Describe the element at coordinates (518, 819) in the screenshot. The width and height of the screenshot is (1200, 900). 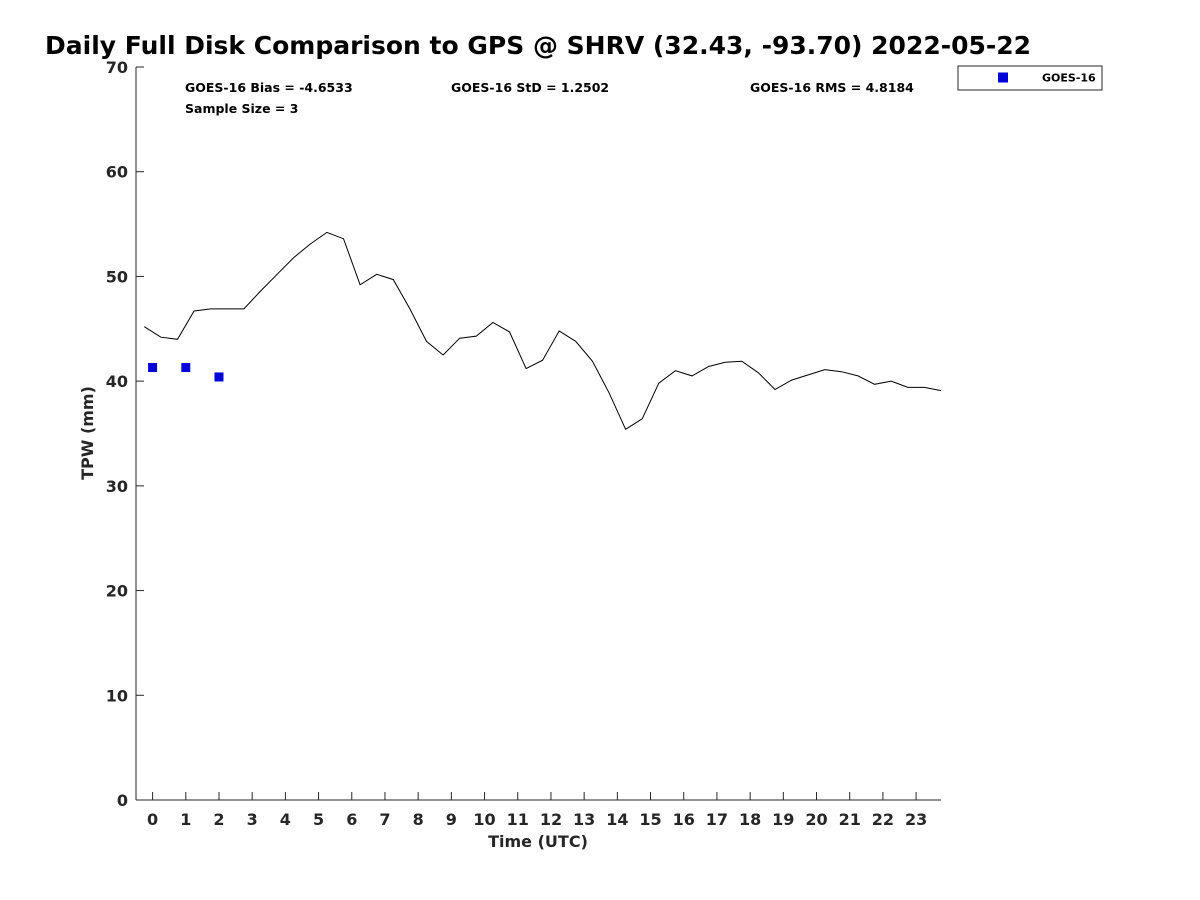
I see `x-tick-label: 11` at that location.